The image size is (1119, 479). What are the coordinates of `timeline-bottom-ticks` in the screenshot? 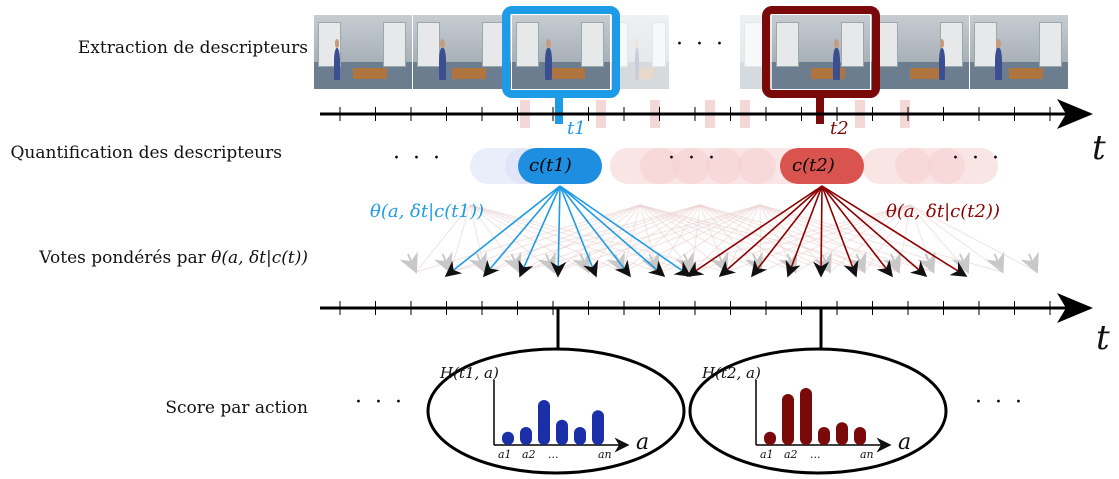 It's located at (695, 308).